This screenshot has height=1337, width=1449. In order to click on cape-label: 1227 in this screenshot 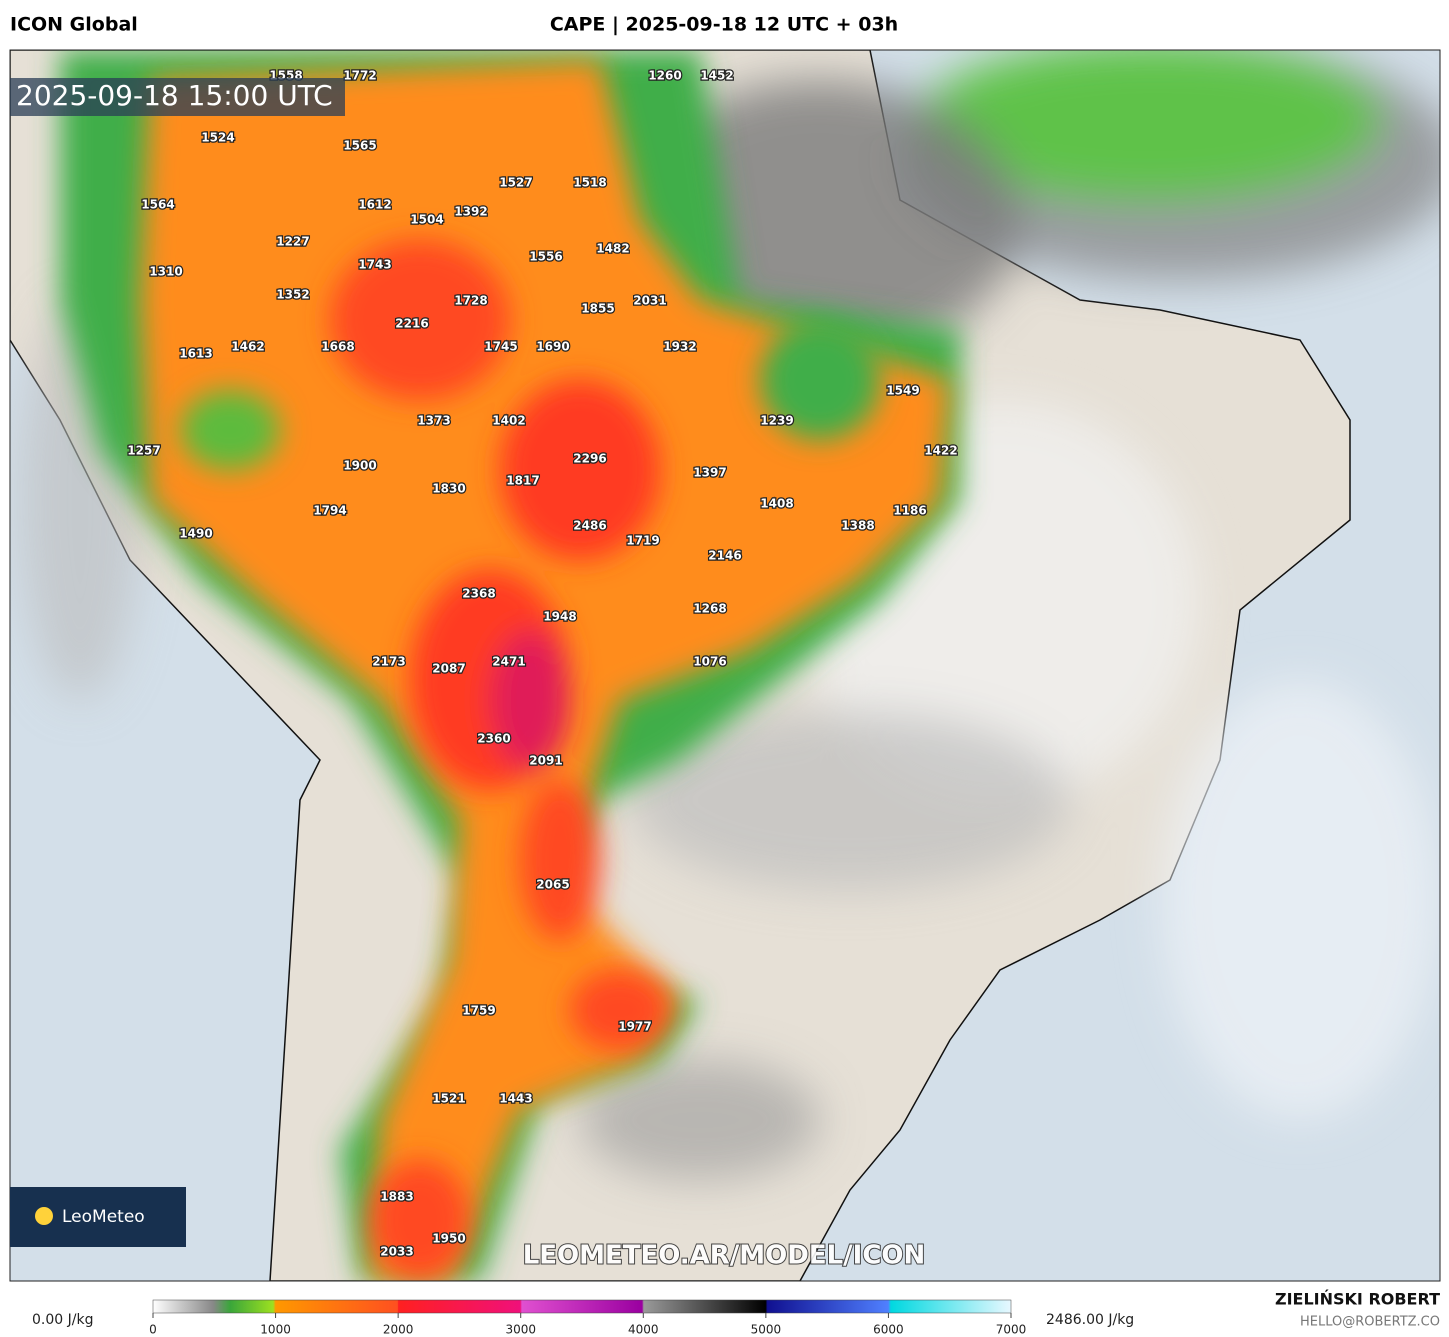, I will do `click(292, 242)`.